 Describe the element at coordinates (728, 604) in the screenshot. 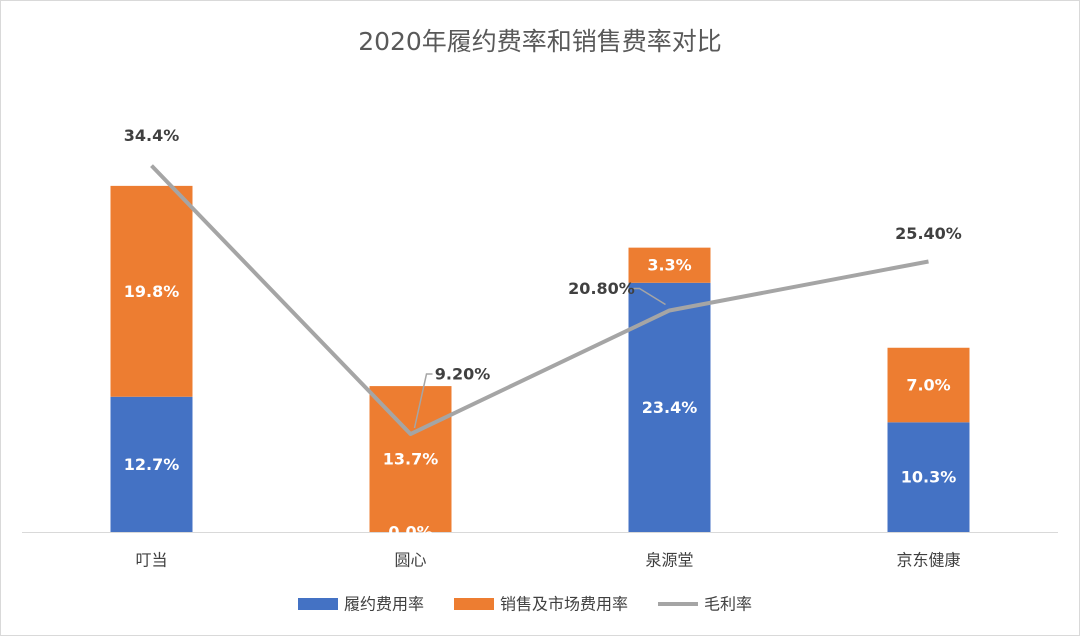

I see `legend-label-2: 毛利率` at that location.